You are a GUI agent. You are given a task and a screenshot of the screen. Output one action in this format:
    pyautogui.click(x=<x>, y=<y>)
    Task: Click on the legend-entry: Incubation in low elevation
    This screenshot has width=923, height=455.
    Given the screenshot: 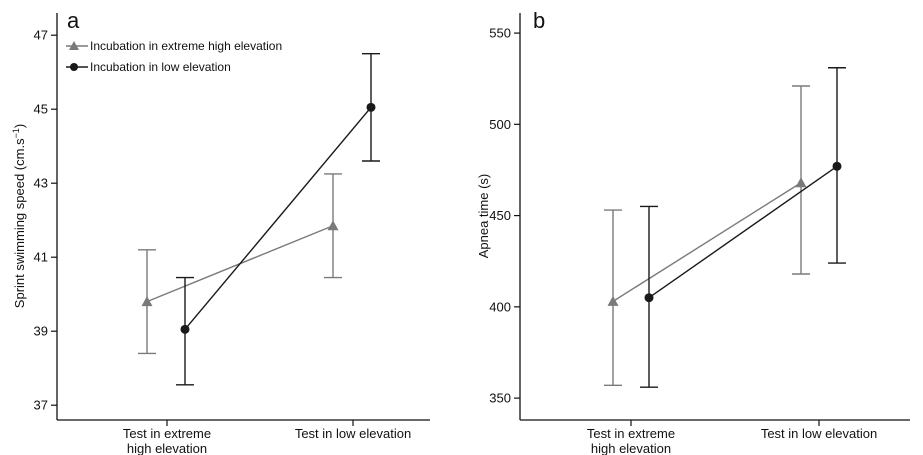 What is the action you would take?
    pyautogui.click(x=160, y=67)
    